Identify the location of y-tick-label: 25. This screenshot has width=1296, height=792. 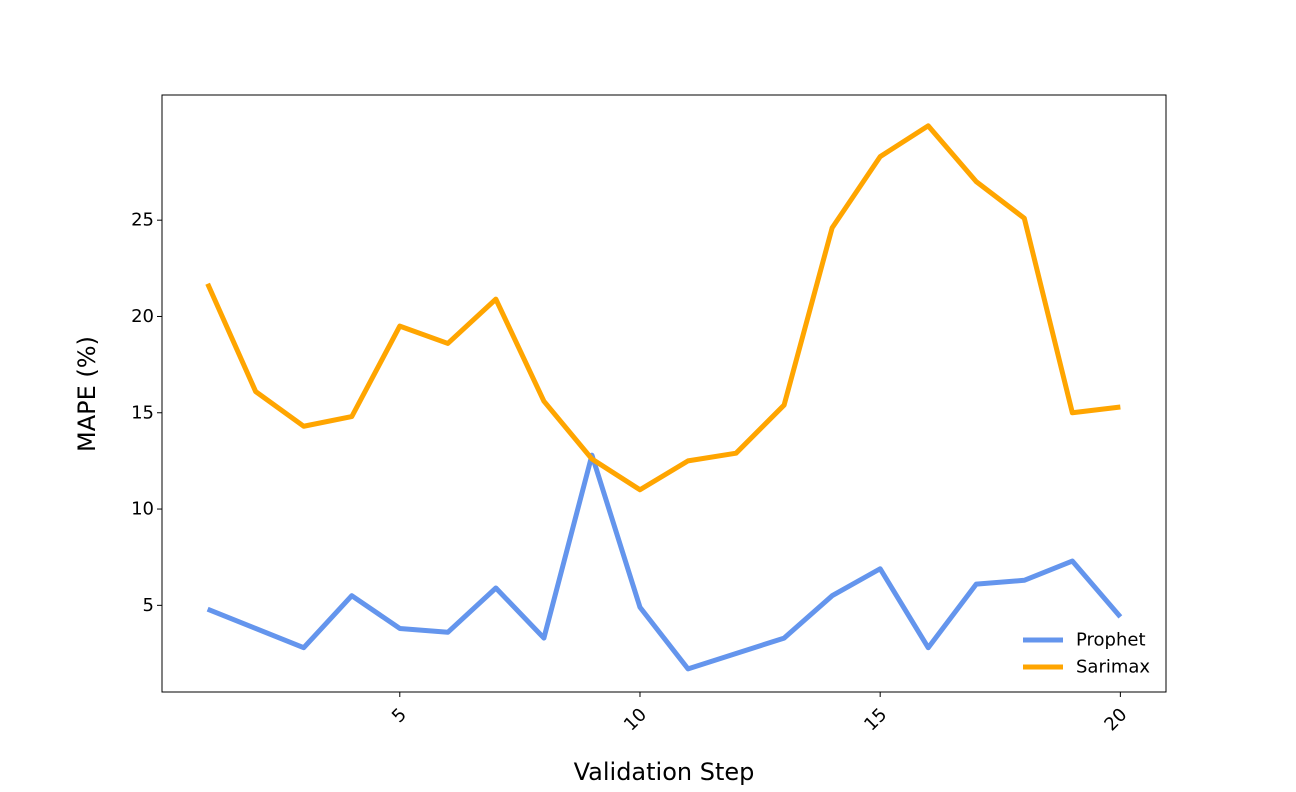
(142, 220).